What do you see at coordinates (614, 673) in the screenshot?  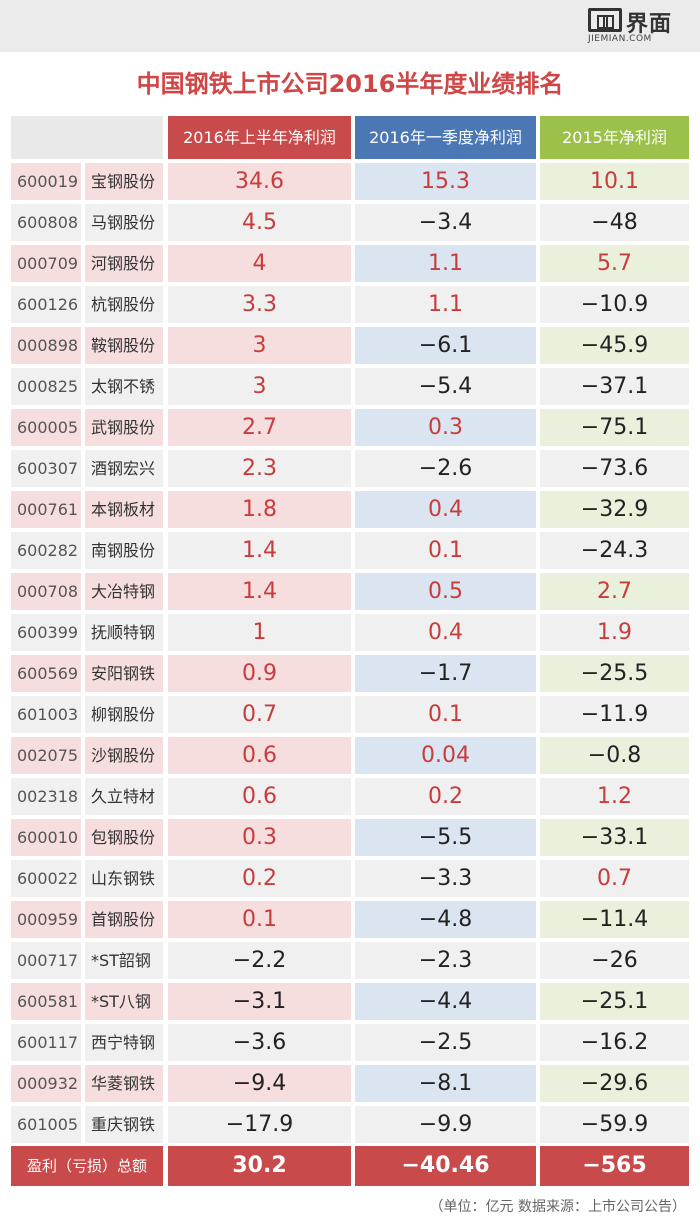 I see `value-2015: −25.5` at bounding box center [614, 673].